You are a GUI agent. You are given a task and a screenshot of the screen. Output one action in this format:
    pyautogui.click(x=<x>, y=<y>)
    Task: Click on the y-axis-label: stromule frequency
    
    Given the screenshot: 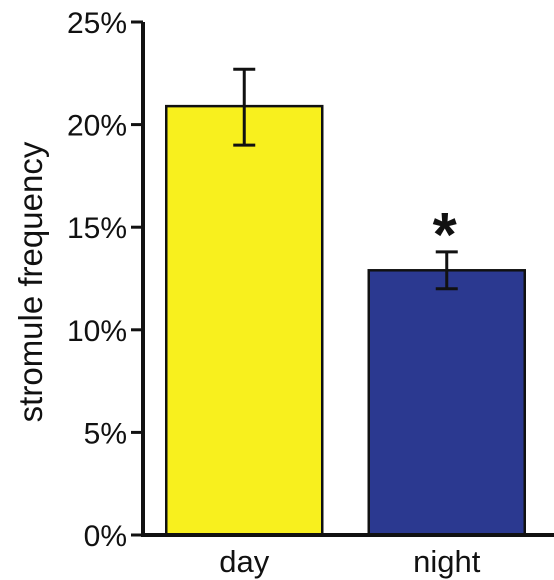 What is the action you would take?
    pyautogui.click(x=30, y=281)
    